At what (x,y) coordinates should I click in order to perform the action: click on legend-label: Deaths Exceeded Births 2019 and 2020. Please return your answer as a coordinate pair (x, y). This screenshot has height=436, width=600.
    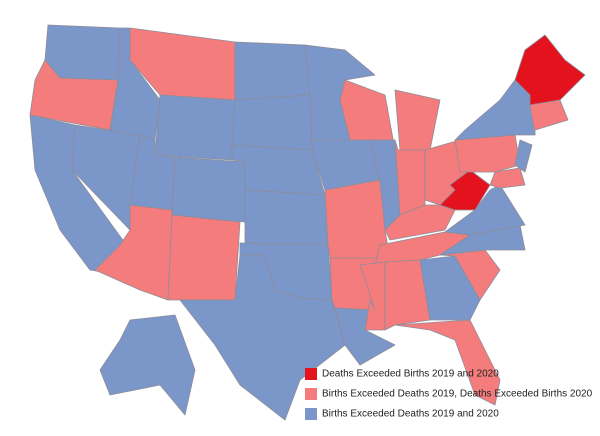
    Looking at the image, I should click on (410, 374).